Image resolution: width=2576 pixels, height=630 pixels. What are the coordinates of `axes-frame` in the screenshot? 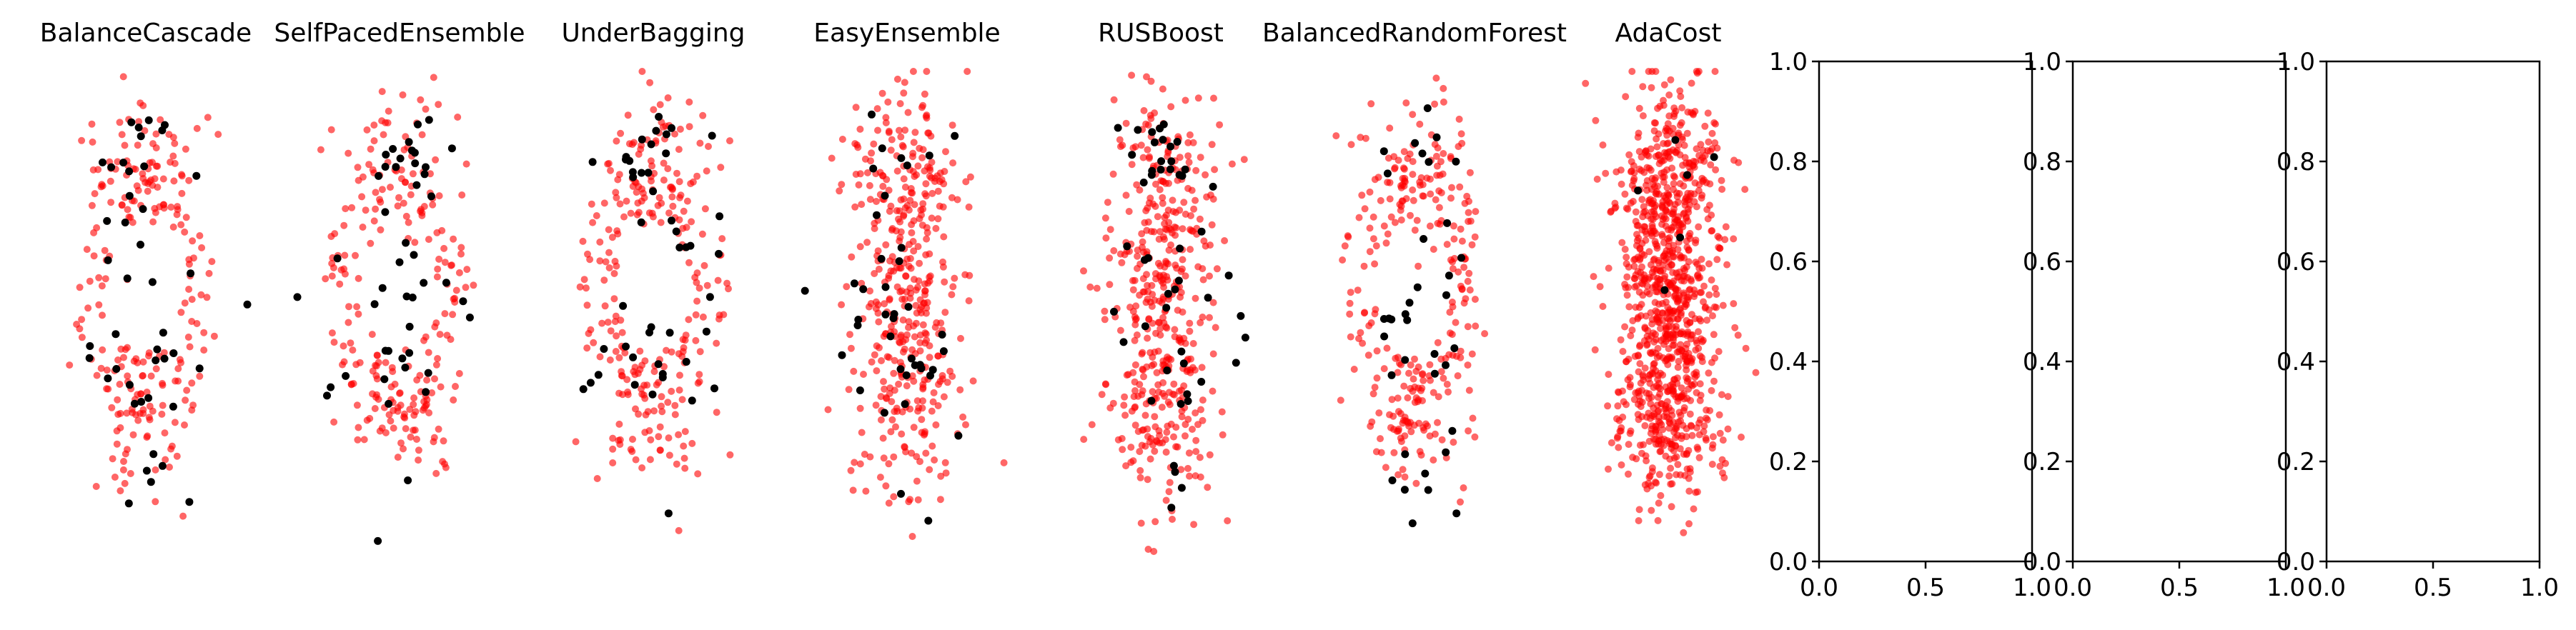 It's located at (2179, 311).